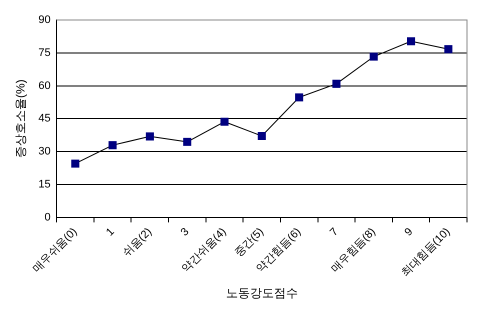 The width and height of the screenshot is (482, 310). What do you see at coordinates (44, 184) in the screenshot?
I see `y-tick-label: 15` at bounding box center [44, 184].